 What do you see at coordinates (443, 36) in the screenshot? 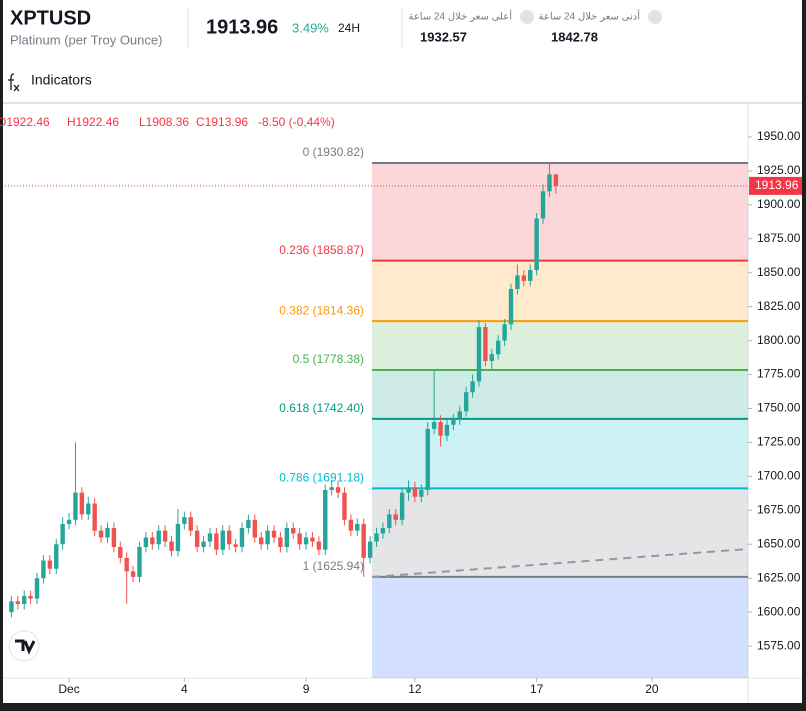
I see `stat-value: 1932.57` at bounding box center [443, 36].